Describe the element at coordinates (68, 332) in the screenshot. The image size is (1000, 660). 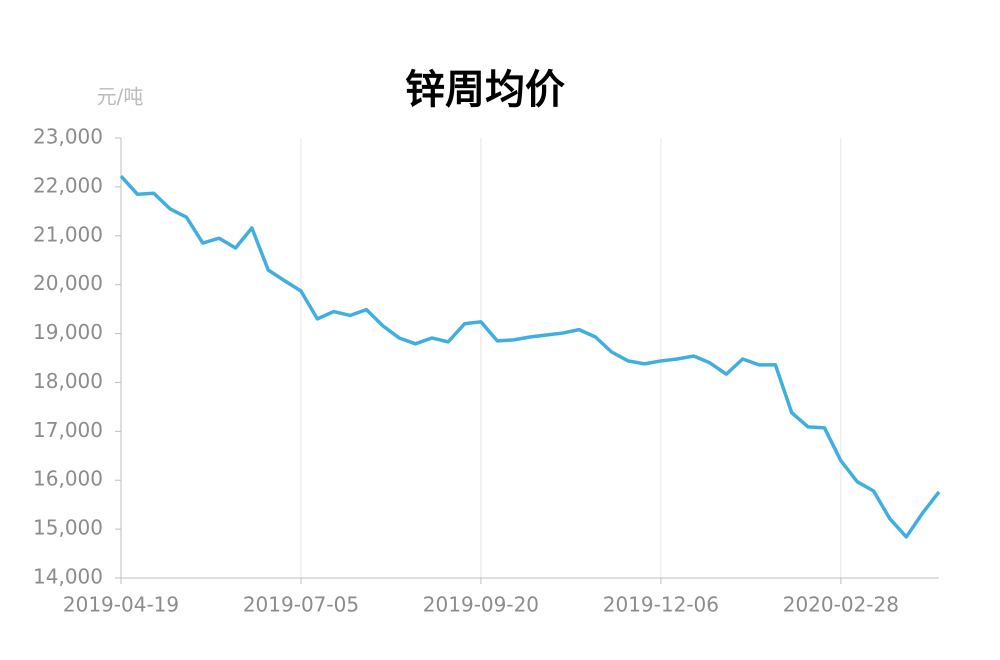
I see `y-tick-label: 19,000` at that location.